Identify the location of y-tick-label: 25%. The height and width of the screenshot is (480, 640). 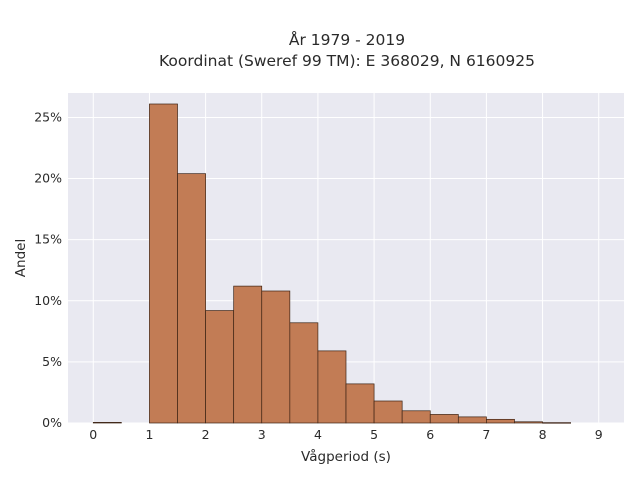
(48, 116).